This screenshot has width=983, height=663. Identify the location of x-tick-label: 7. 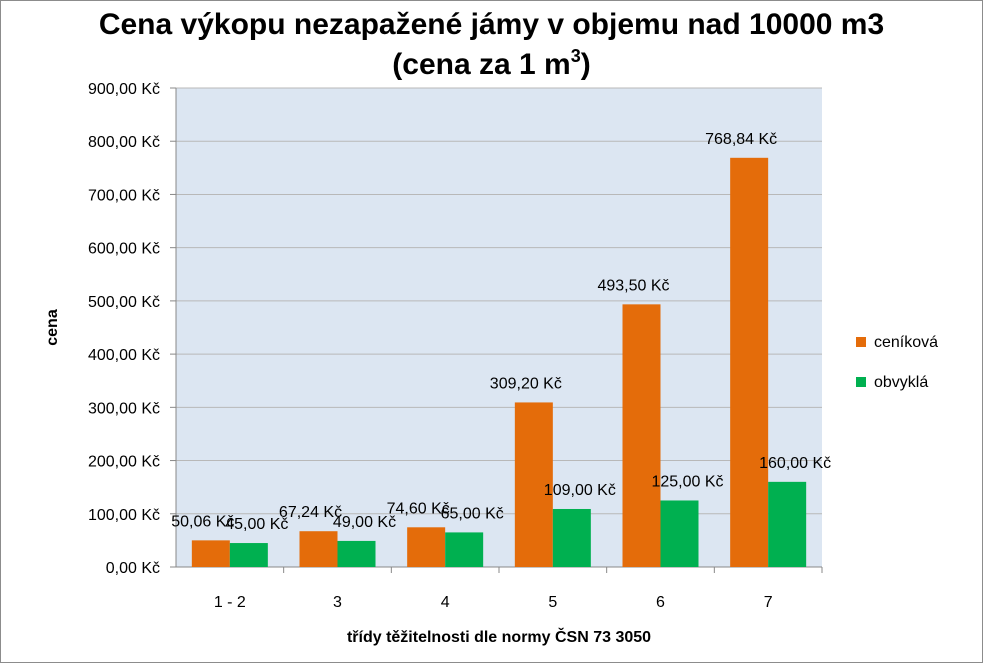
(768, 602).